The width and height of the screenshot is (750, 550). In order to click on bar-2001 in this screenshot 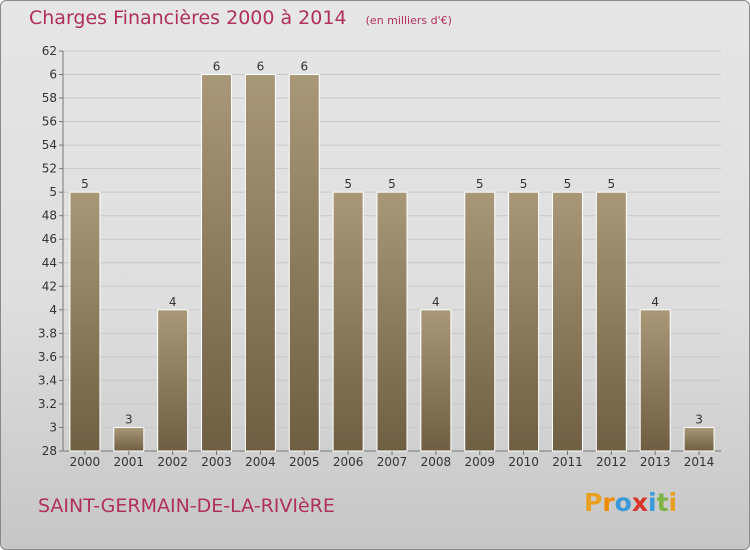, I will do `click(129, 439)`.